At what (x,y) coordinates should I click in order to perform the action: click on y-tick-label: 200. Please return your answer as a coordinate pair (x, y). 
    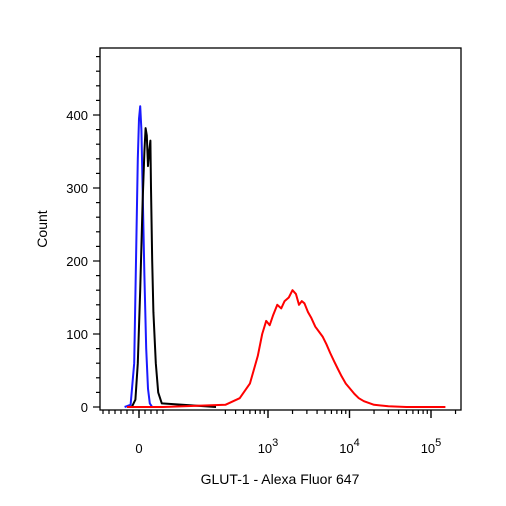
    Looking at the image, I should click on (77, 261).